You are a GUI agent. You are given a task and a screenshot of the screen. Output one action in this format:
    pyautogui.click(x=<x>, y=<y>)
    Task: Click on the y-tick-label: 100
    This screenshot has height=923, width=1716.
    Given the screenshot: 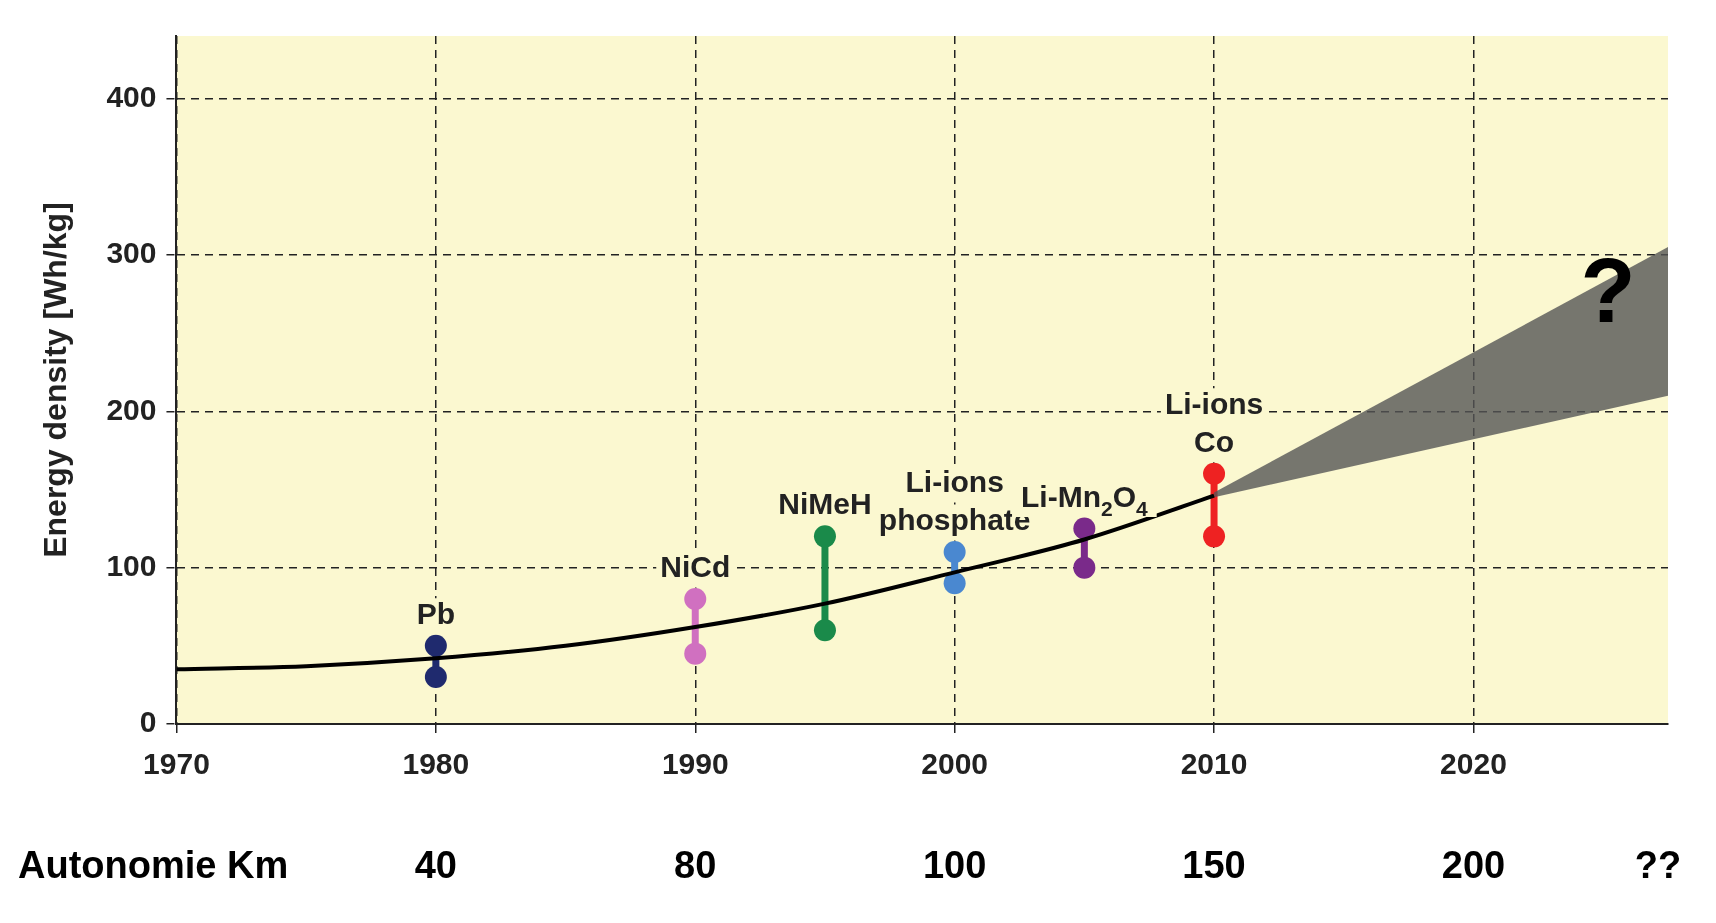 What is the action you would take?
    pyautogui.click(x=131, y=565)
    